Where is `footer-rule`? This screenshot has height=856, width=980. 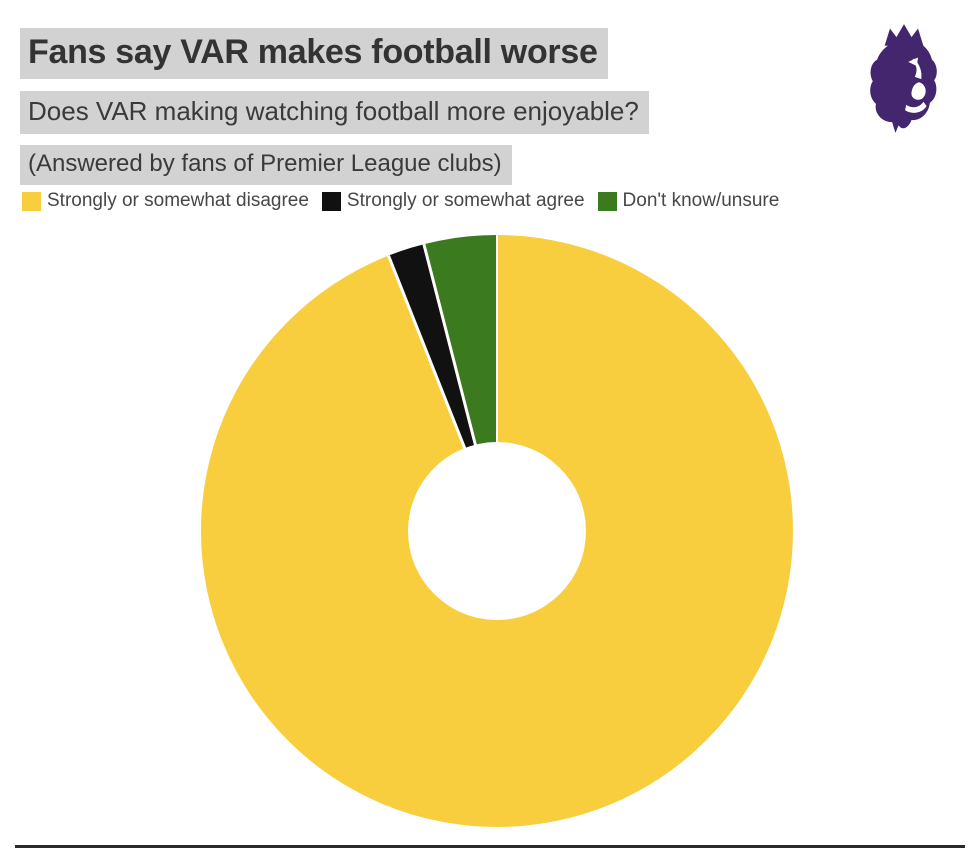
footer-rule is located at coordinates (490, 846).